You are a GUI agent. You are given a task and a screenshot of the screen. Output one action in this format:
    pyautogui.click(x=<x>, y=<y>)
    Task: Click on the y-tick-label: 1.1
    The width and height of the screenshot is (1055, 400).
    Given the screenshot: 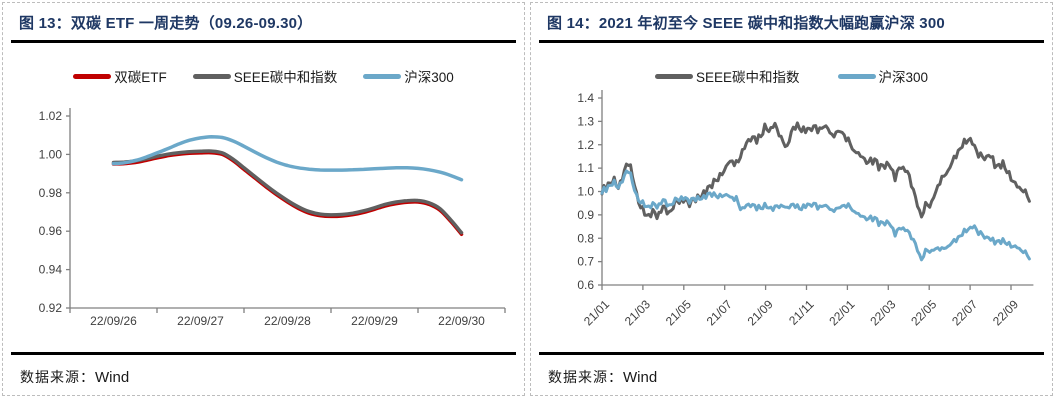 What is the action you would take?
    pyautogui.click(x=585, y=168)
    